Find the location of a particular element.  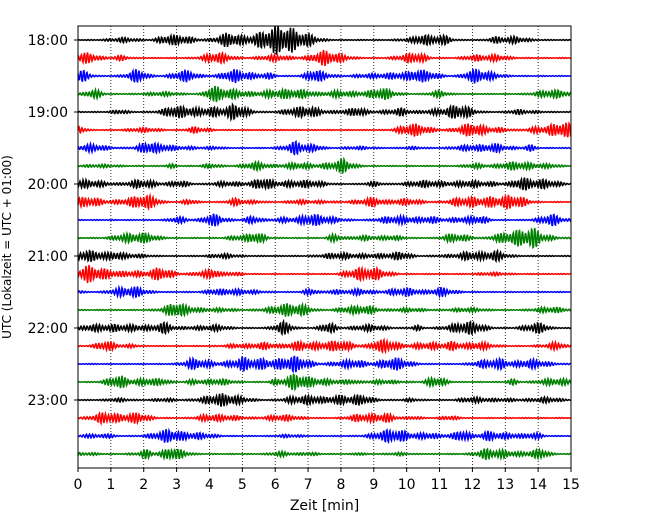

x-tick-label: 15 is located at coordinates (571, 485).